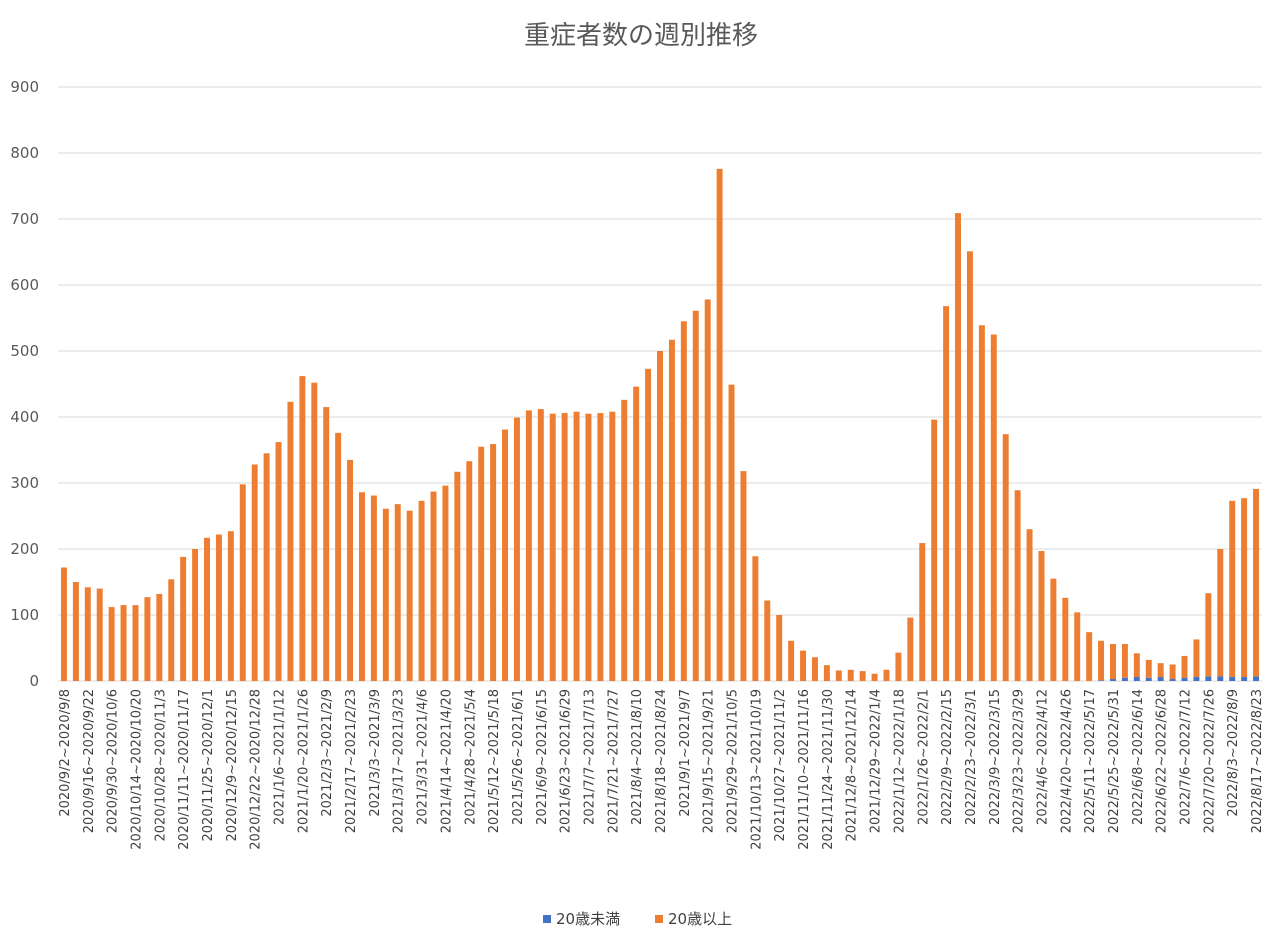 Image resolution: width=1280 pixels, height=940 pixels. I want to click on x-tick-label: 2022/1/26~2022/2/1, so click(923, 757).